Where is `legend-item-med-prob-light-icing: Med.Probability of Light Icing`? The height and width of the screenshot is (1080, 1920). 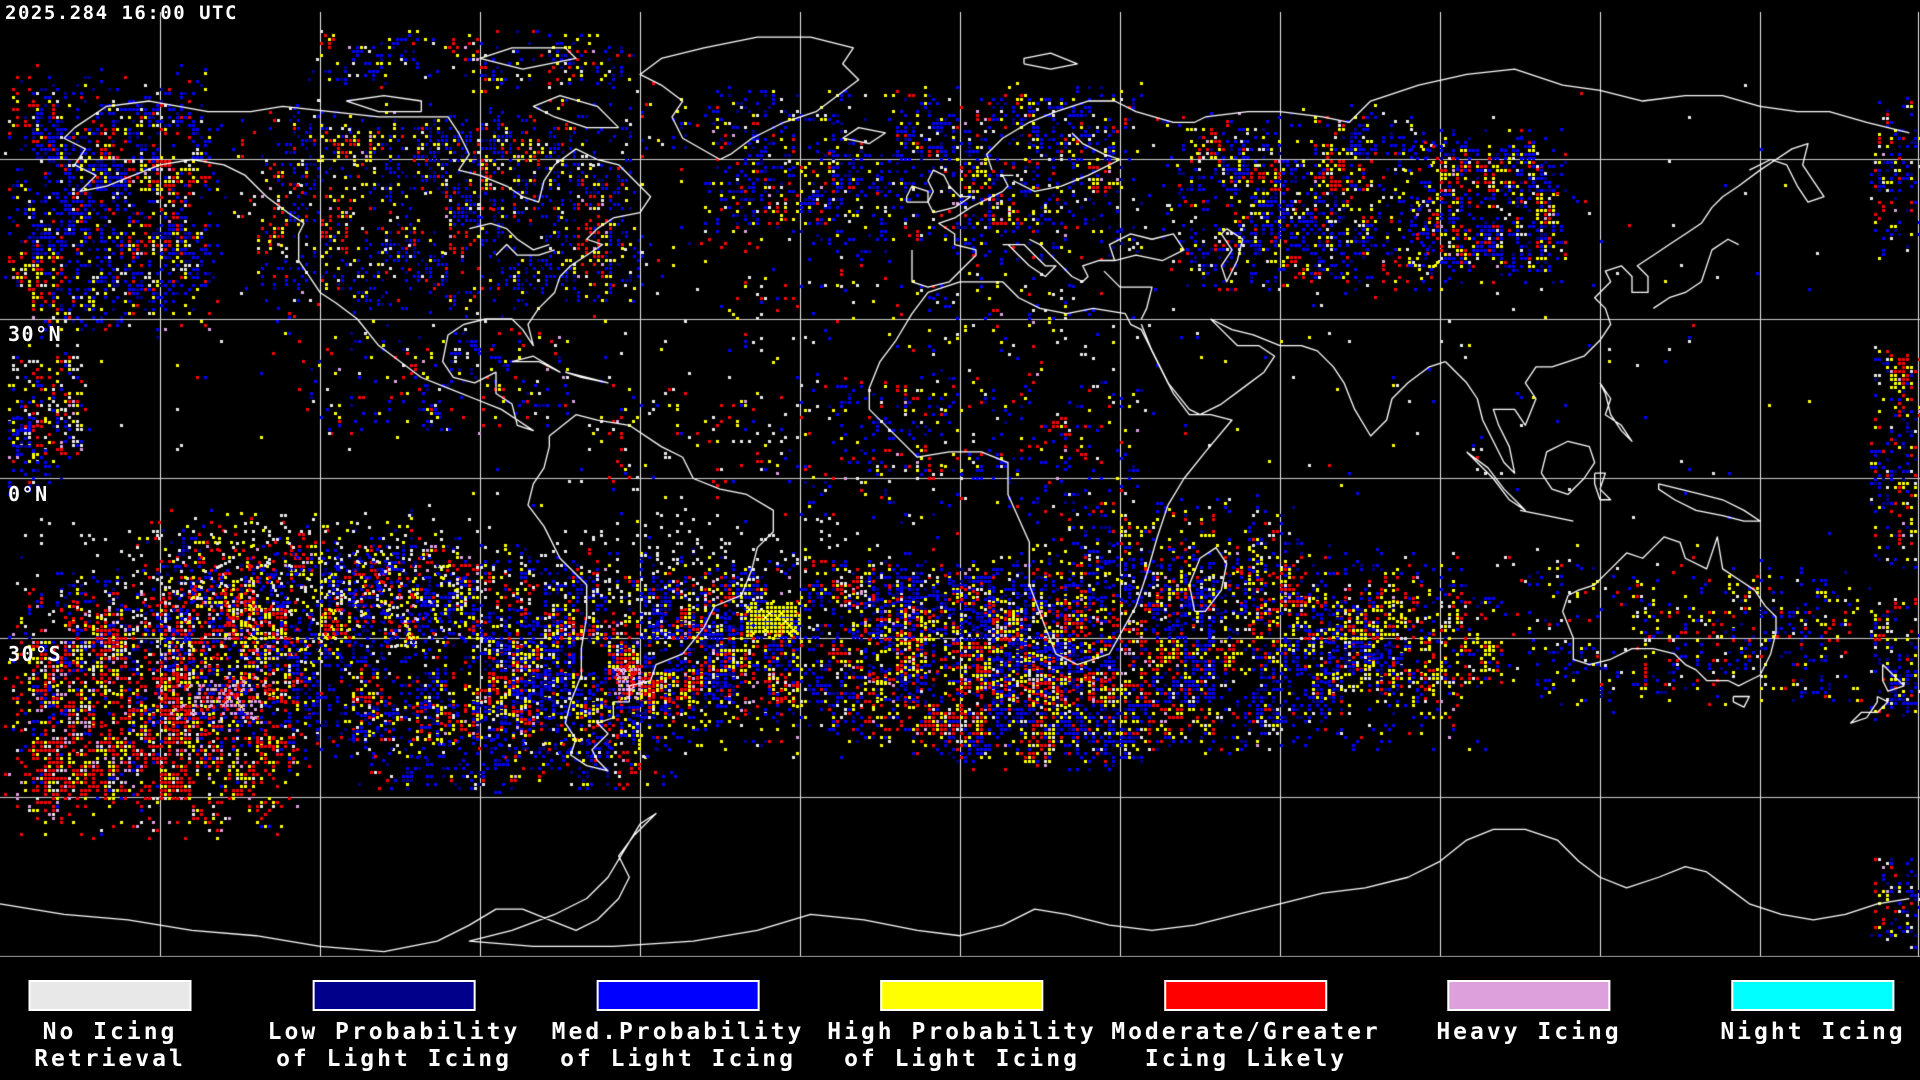 legend-item-med-prob-light-icing: Med.Probability of Light Icing is located at coordinates (678, 1015).